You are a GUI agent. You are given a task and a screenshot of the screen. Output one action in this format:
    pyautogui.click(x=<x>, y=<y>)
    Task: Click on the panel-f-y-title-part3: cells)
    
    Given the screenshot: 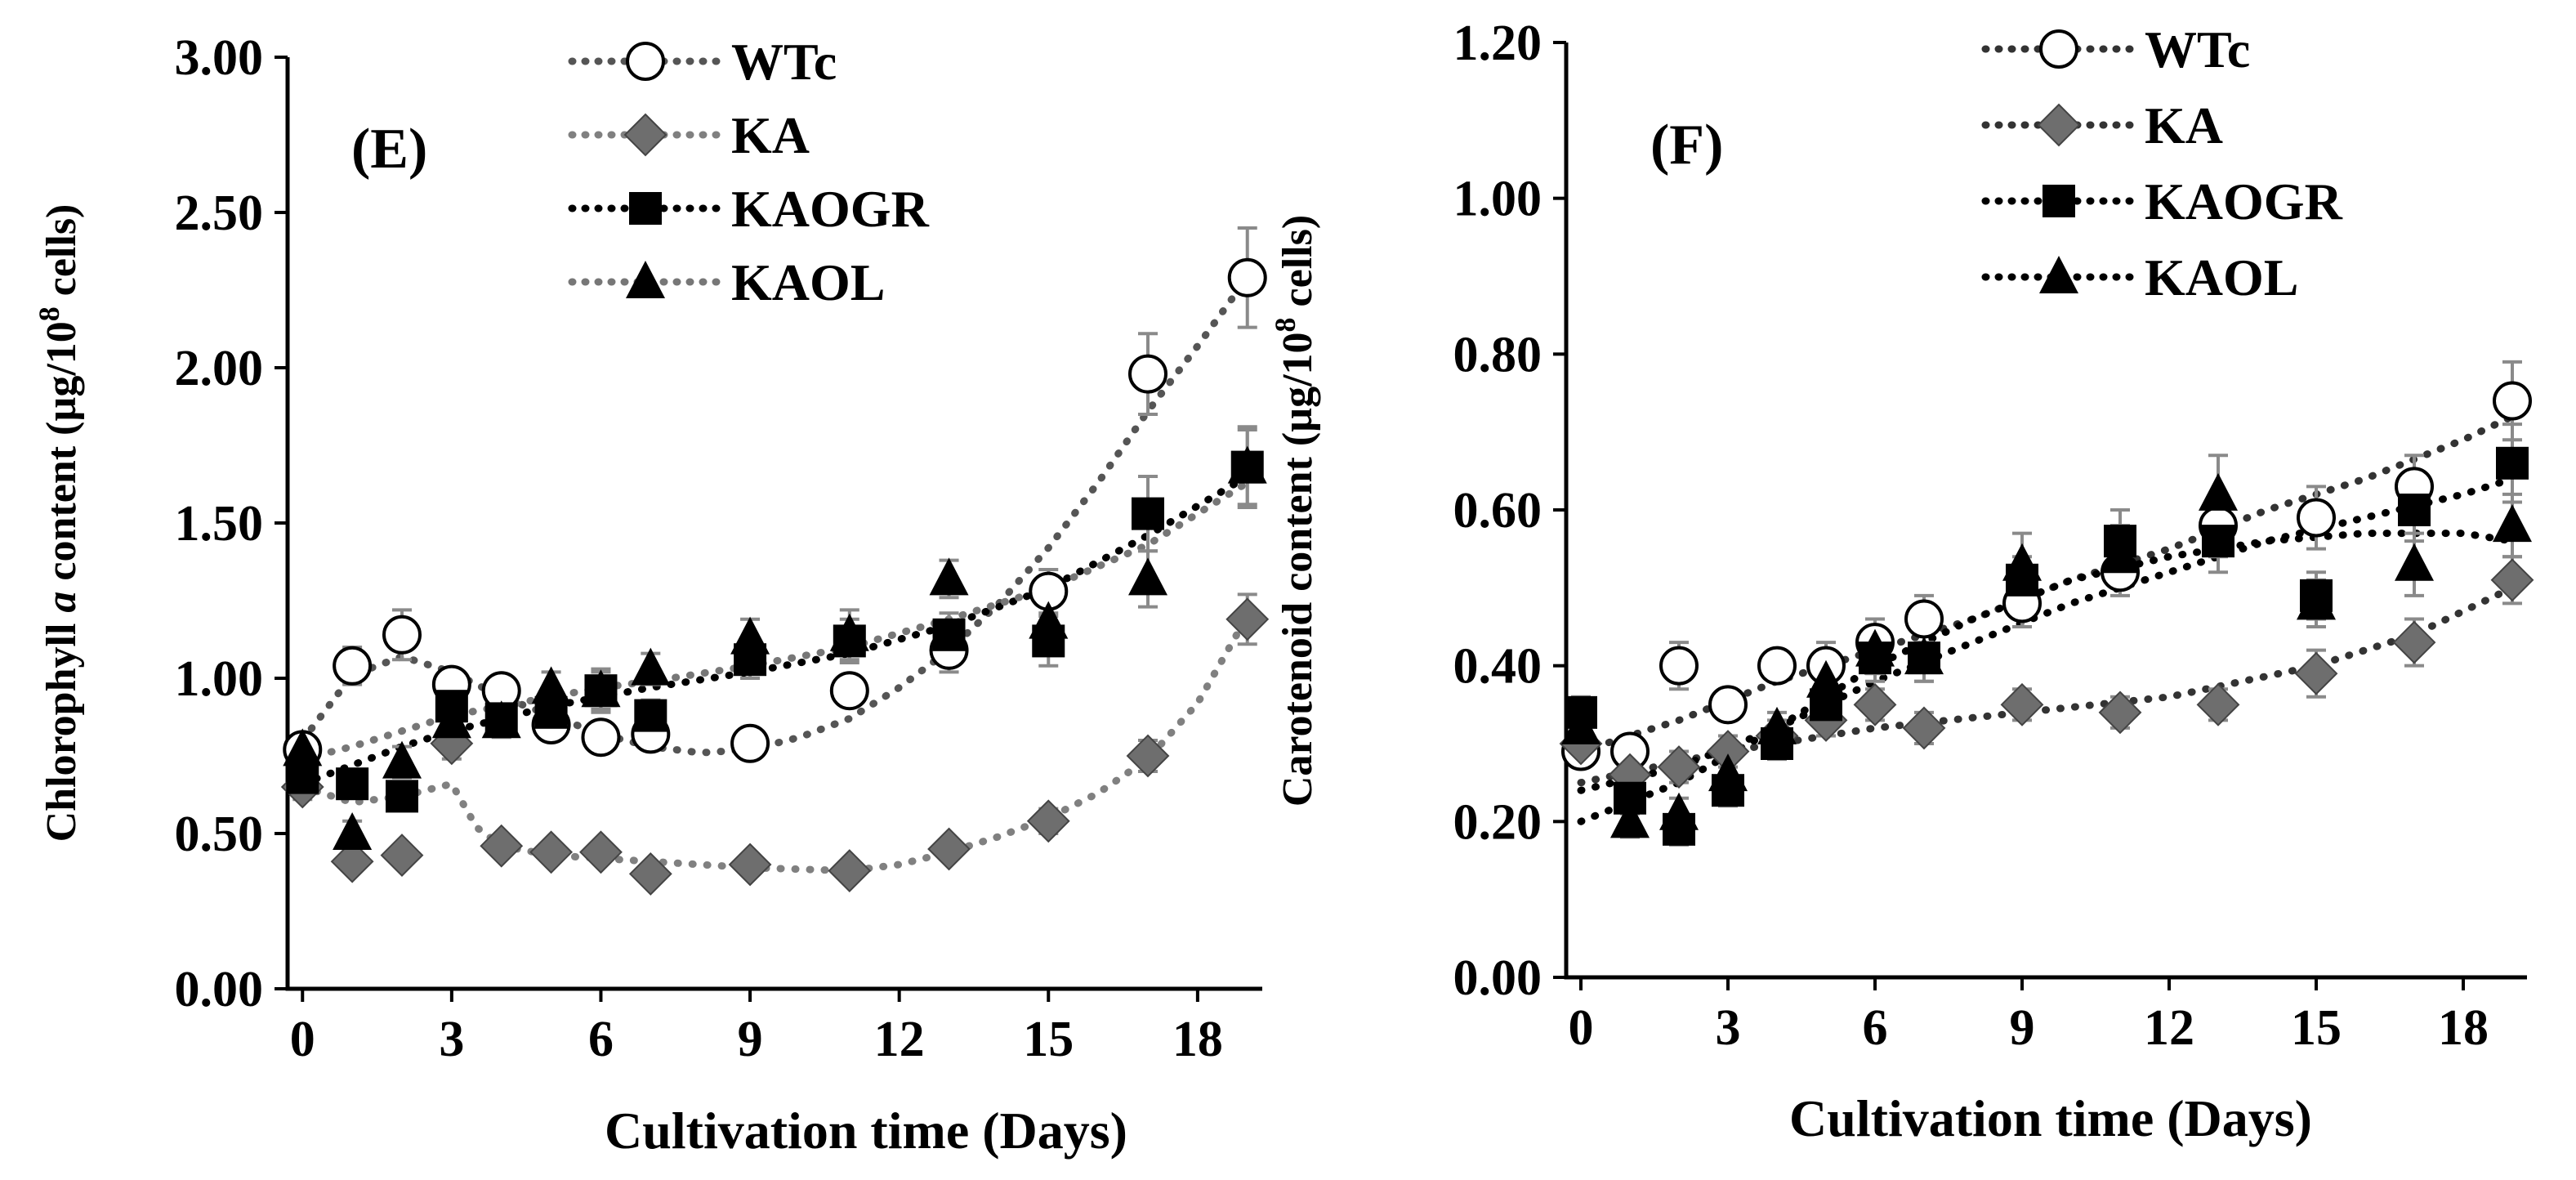 What is the action you would take?
    pyautogui.click(x=1298, y=266)
    